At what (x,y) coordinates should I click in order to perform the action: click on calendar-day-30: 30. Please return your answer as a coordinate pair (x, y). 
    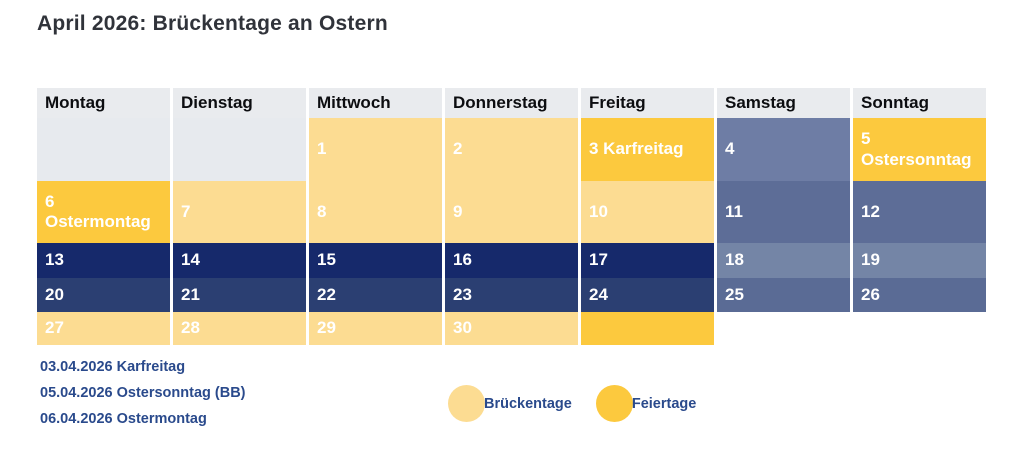
    Looking at the image, I should click on (511, 328).